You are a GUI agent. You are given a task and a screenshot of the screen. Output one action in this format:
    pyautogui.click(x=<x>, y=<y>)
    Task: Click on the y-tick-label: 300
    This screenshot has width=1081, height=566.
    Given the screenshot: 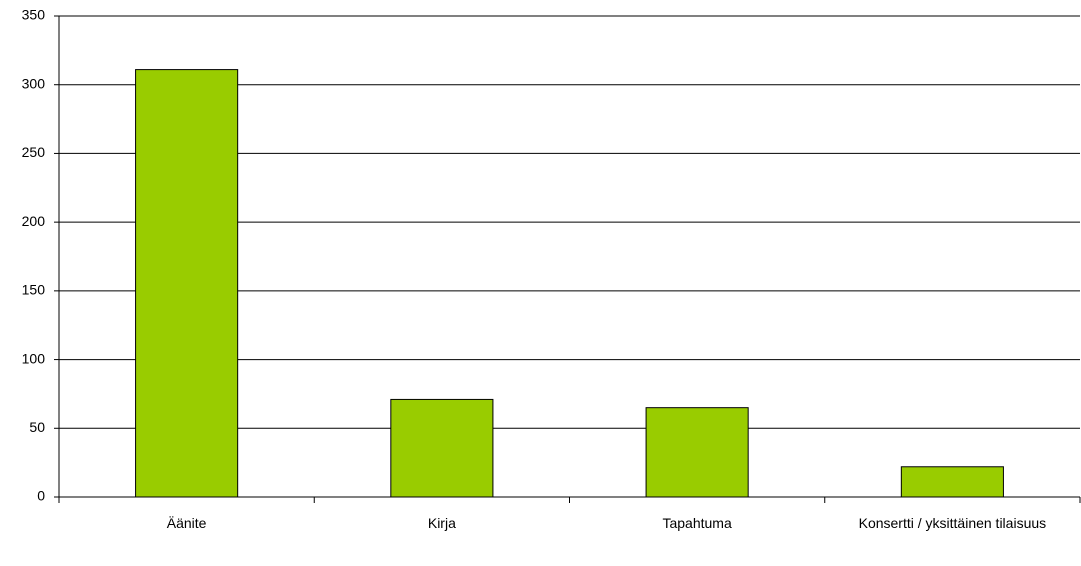 What is the action you would take?
    pyautogui.click(x=34, y=83)
    